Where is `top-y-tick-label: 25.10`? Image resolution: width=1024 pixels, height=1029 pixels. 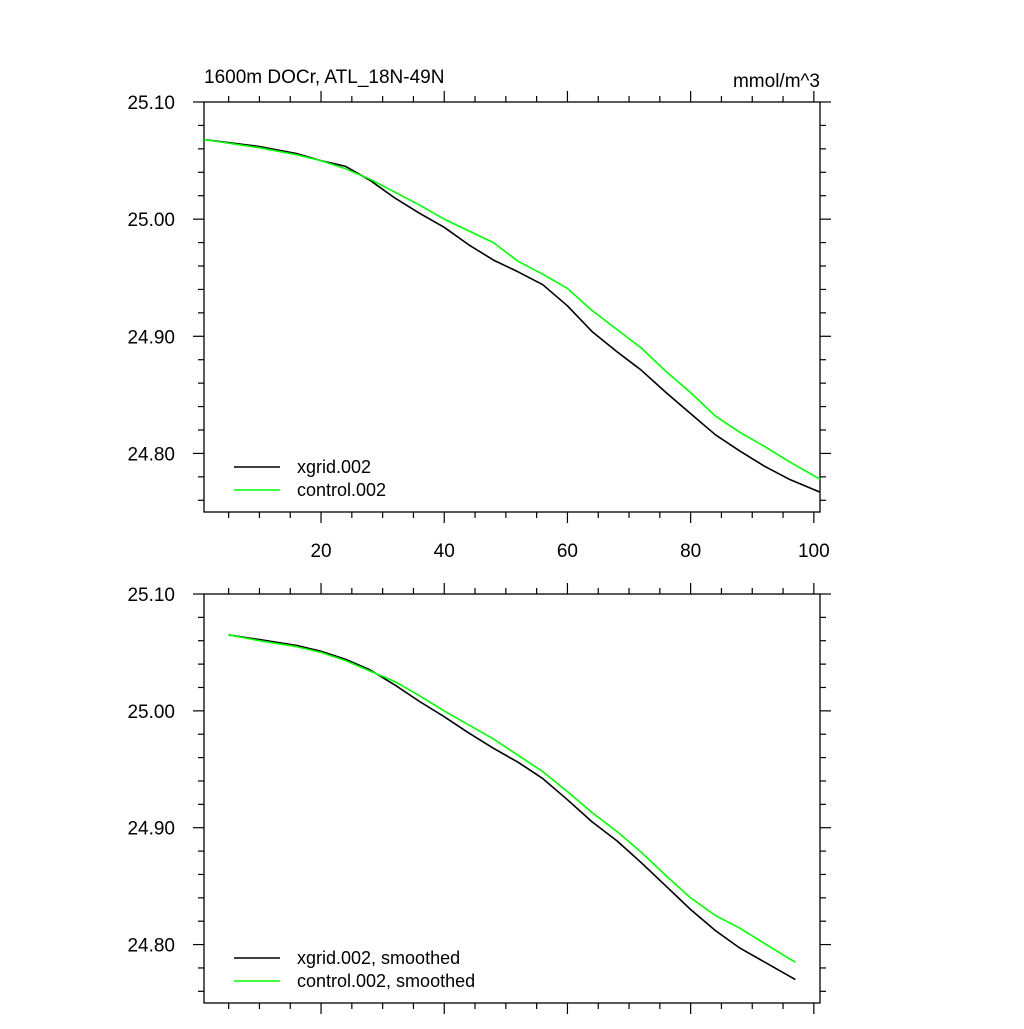
top-y-tick-label: 25.10 is located at coordinates (151, 103).